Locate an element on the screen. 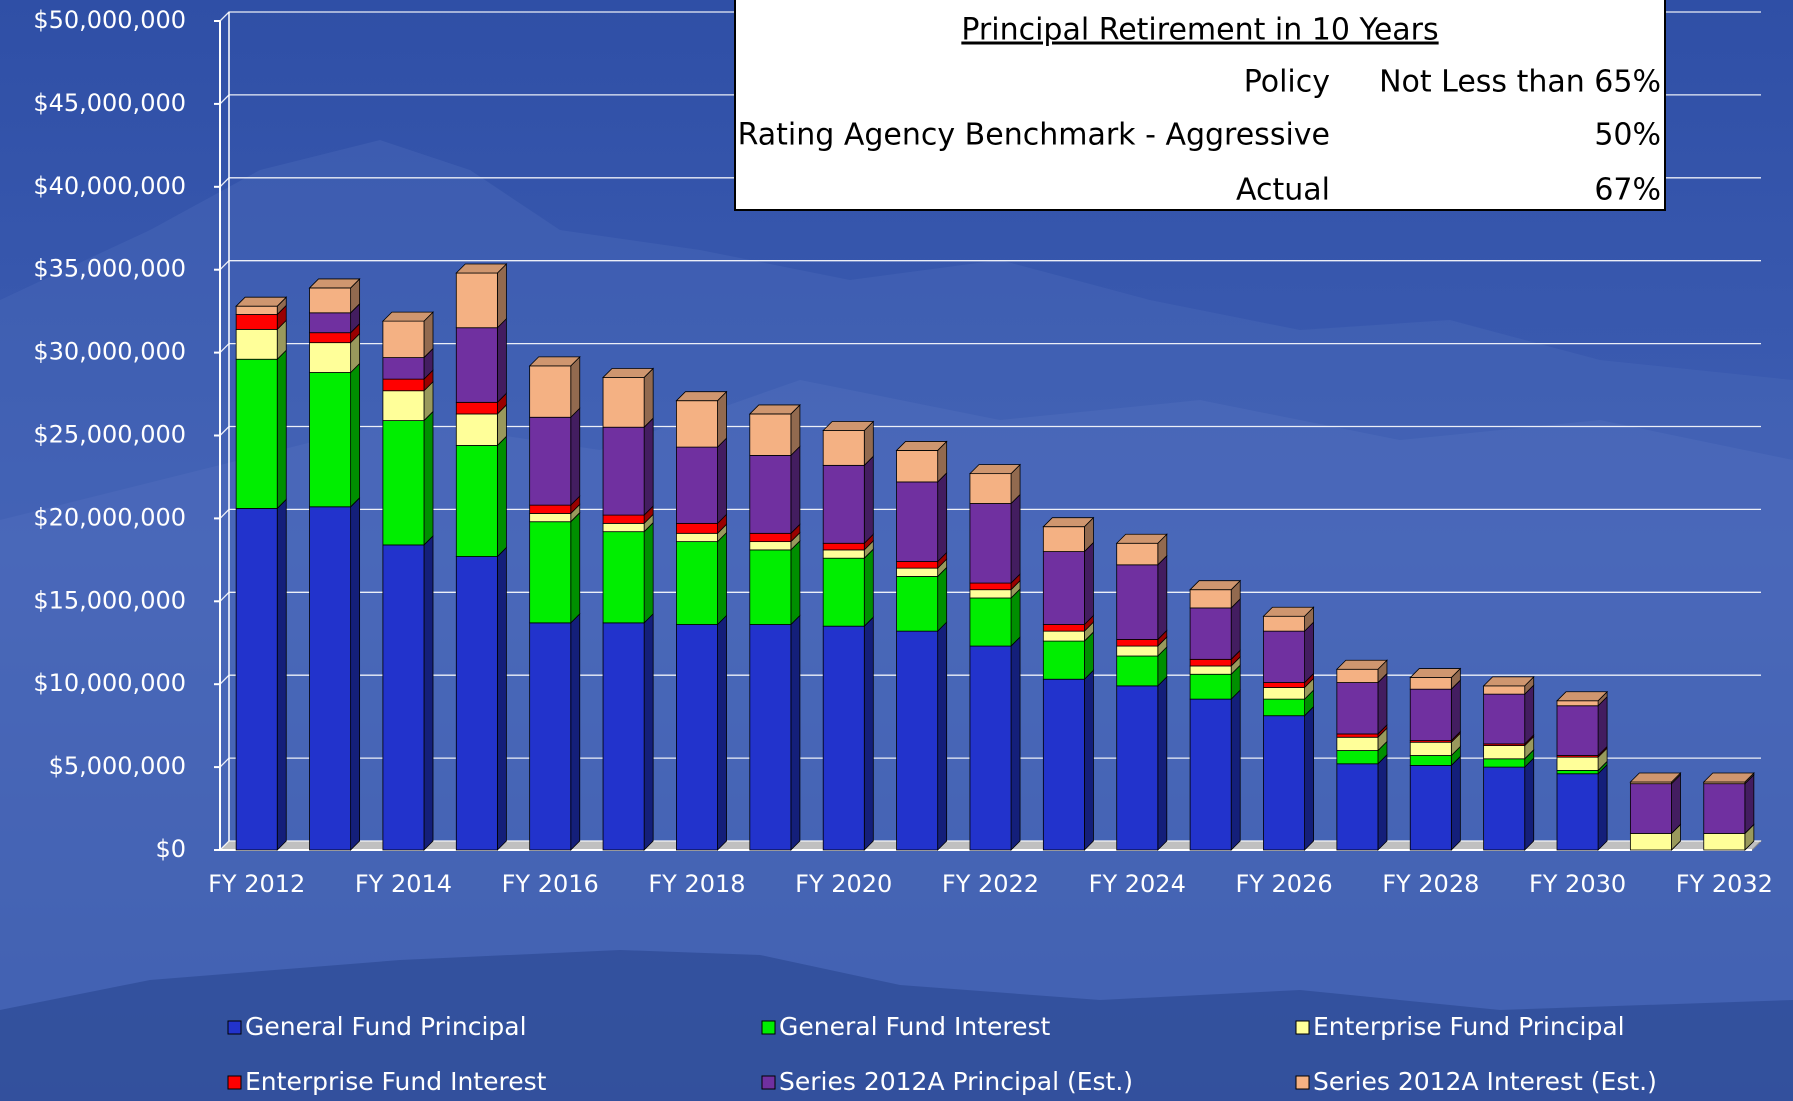 The height and width of the screenshot is (1101, 1793). x-tick-label: FY 2028 is located at coordinates (1430, 884).